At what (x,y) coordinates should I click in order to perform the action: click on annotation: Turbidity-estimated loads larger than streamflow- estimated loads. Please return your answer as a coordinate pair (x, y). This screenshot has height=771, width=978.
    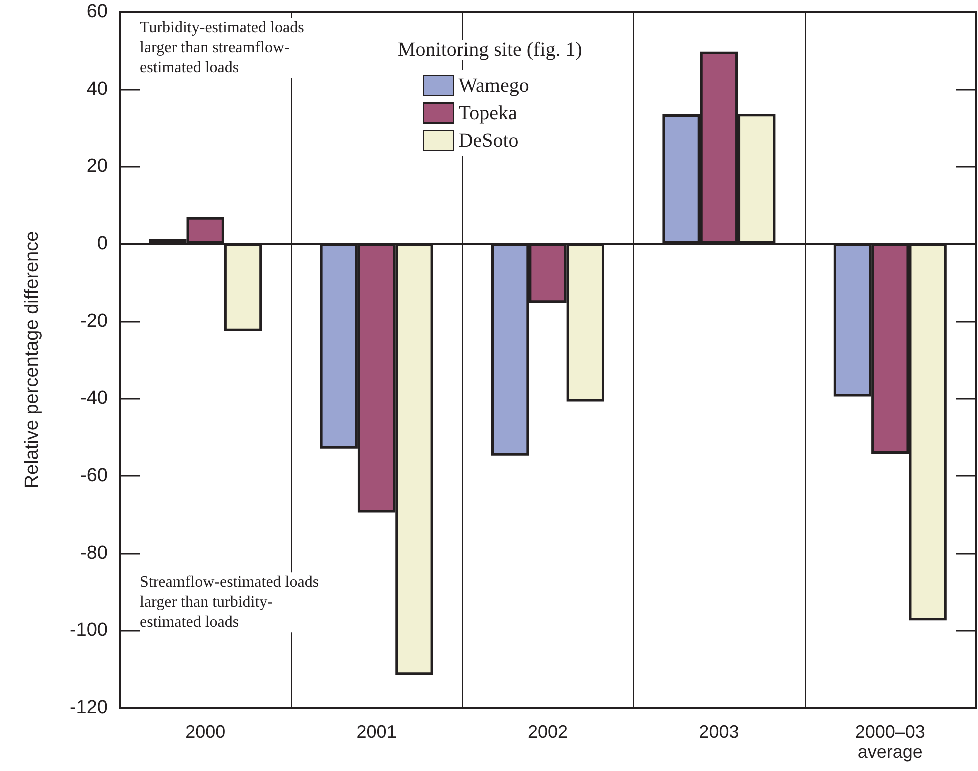
    Looking at the image, I should click on (222, 48).